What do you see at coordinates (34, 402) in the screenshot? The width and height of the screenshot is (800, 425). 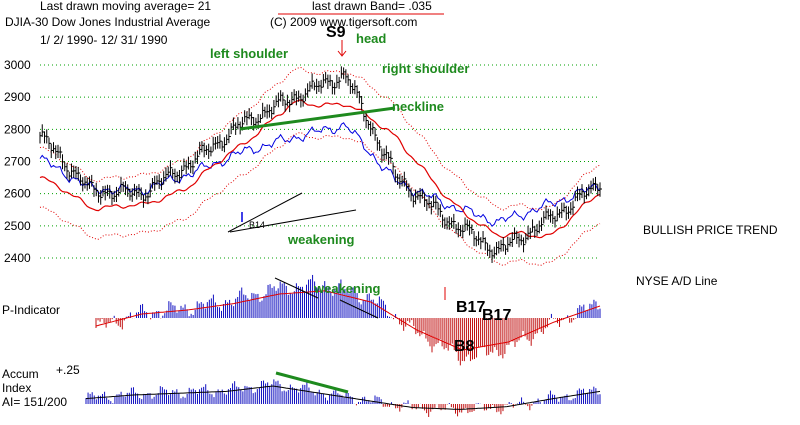 I see `accum-label-3: AI= 151/200` at bounding box center [34, 402].